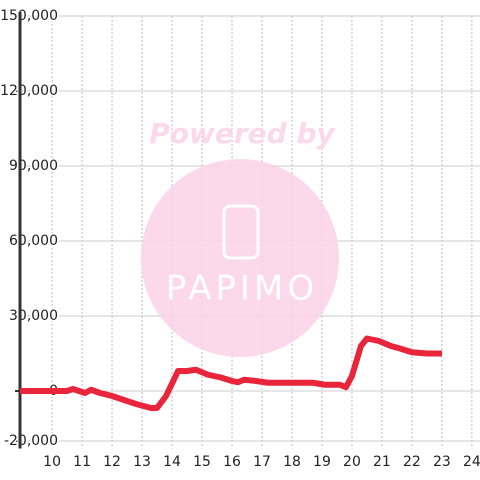  I want to click on x-tick-label: 13, so click(142, 462).